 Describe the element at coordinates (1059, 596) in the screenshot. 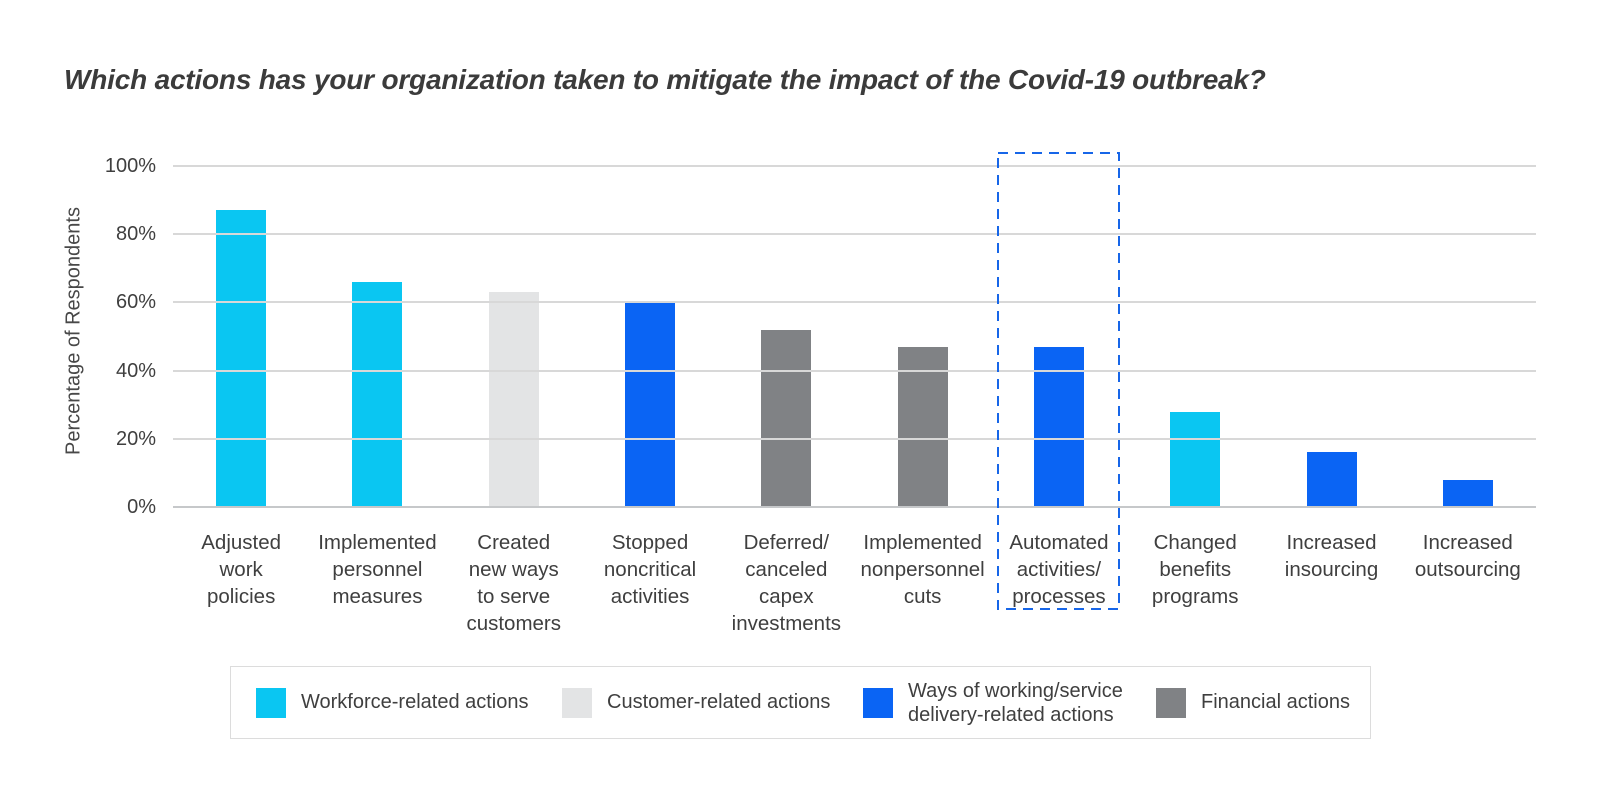

I see `x-axis-label-line: processes` at that location.